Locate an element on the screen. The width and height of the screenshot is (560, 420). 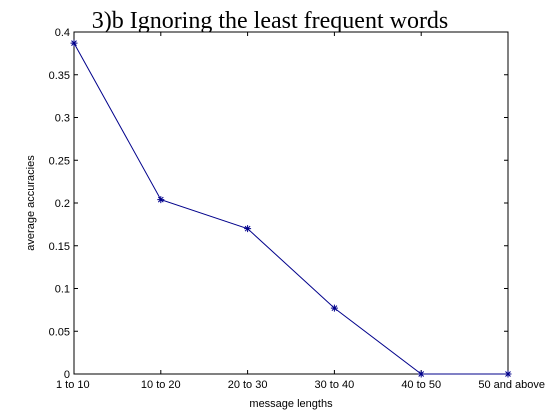
y-tick-label: 0.05 is located at coordinates (59, 332).